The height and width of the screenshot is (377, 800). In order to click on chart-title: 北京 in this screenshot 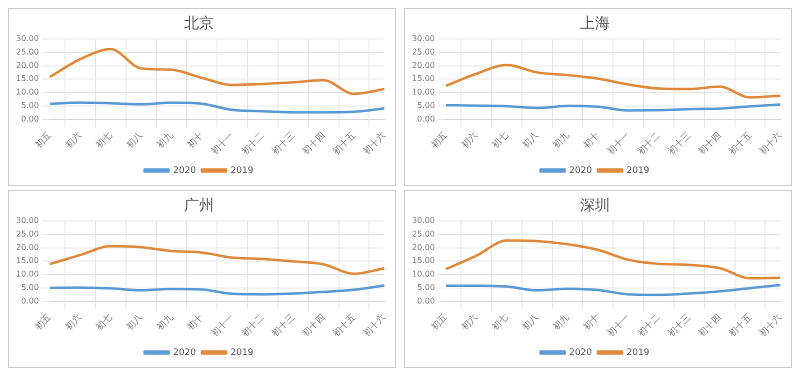, I will do `click(199, 23)`.